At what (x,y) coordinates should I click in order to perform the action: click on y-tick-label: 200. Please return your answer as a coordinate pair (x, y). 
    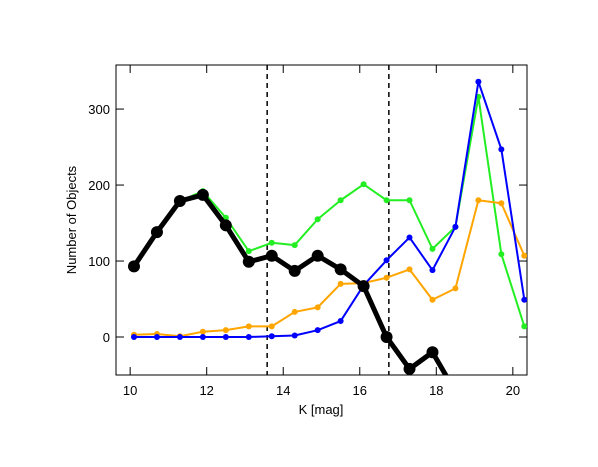
    Looking at the image, I should click on (99, 185).